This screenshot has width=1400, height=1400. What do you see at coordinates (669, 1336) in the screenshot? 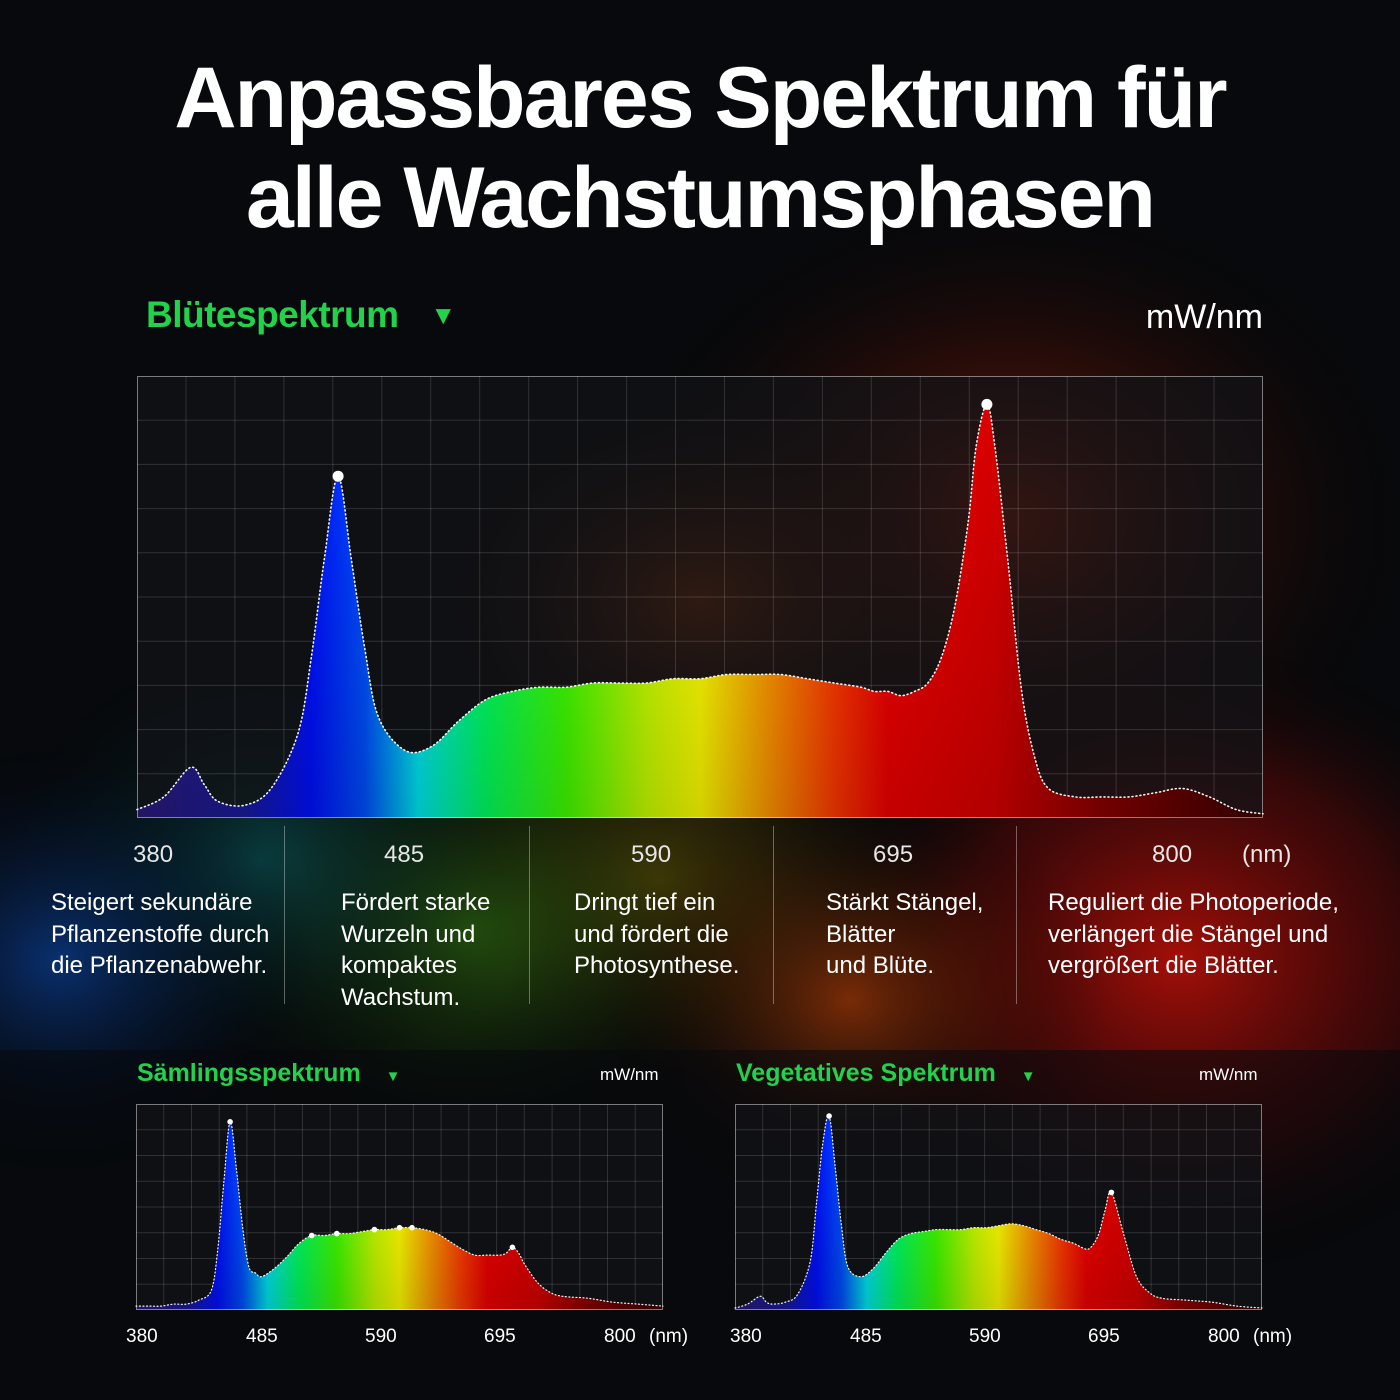
I see `seedling-nm-unit: (nm)` at bounding box center [669, 1336].